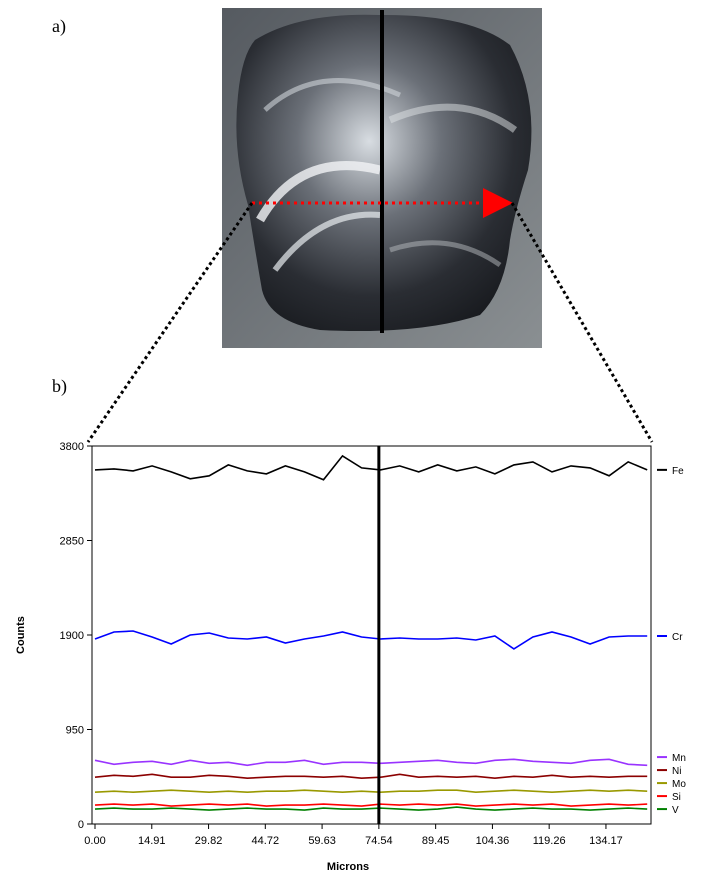 This screenshot has width=707, height=882. I want to click on x-tick-label: 74.54, so click(379, 841).